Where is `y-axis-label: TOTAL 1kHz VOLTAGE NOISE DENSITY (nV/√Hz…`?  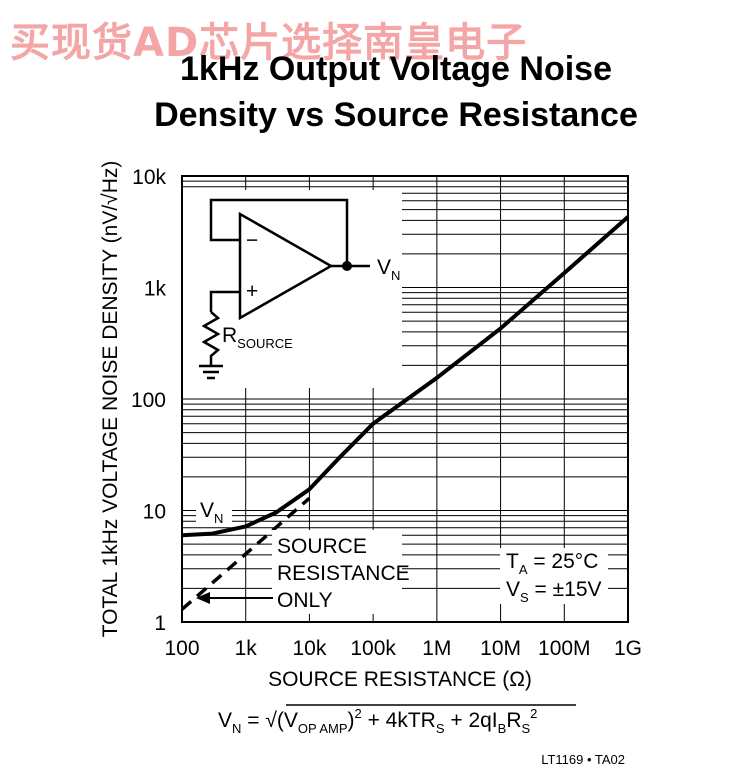 y-axis-label: TOTAL 1kHz VOLTAGE NOISE DENSITY (nV/√Hz… is located at coordinates (110, 399).